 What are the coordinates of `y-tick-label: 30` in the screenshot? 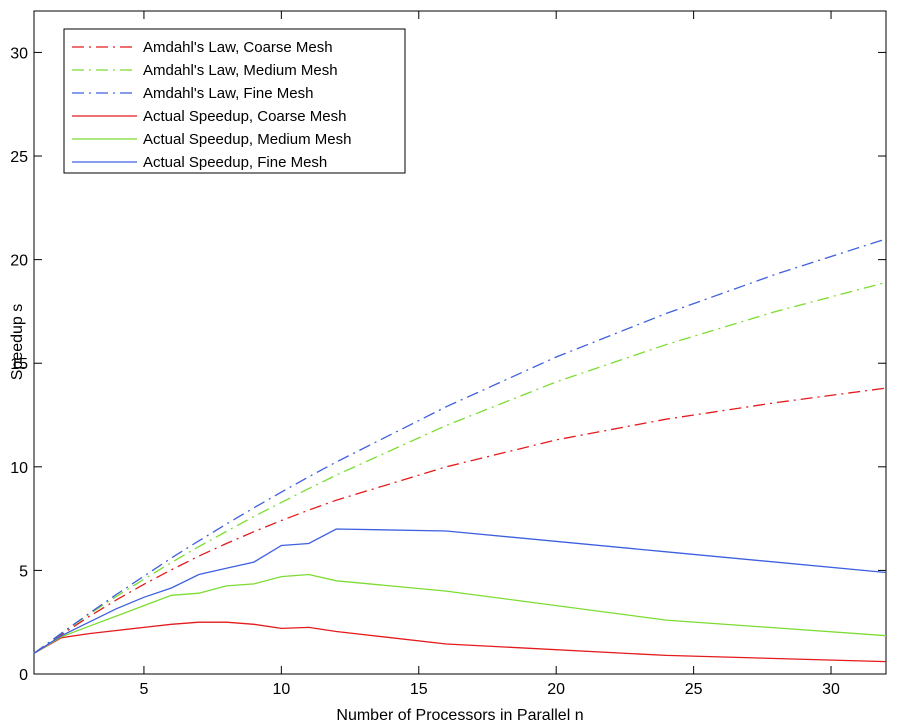 It's located at (19, 53).